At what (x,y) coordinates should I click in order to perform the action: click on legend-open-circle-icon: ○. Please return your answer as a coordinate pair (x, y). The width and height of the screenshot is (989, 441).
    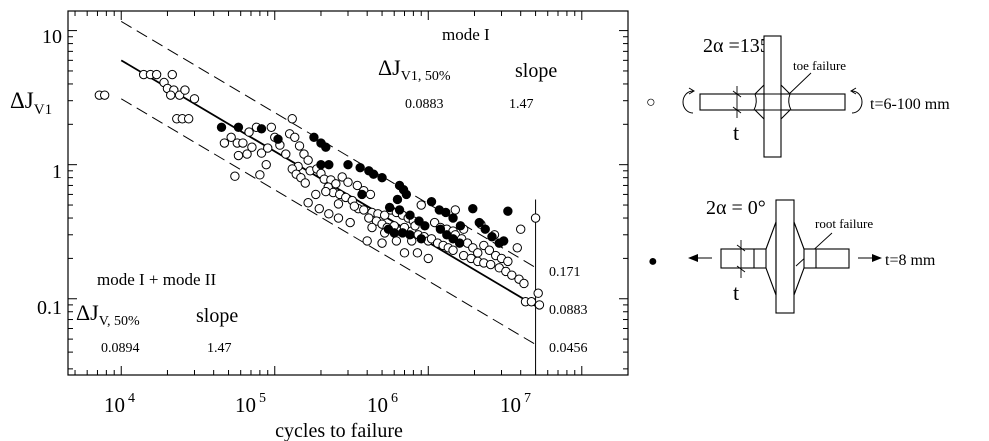
    Looking at the image, I should click on (651, 102).